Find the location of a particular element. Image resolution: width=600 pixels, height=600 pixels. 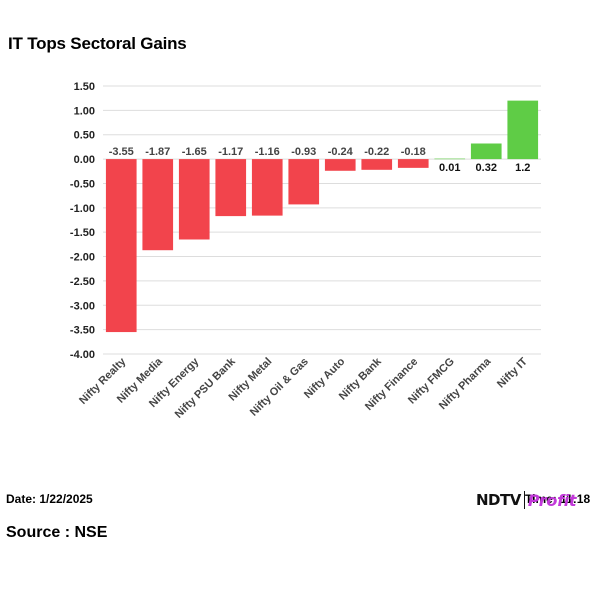

ndtv-profit-logo: NDTV Profit is located at coordinates (526, 500).